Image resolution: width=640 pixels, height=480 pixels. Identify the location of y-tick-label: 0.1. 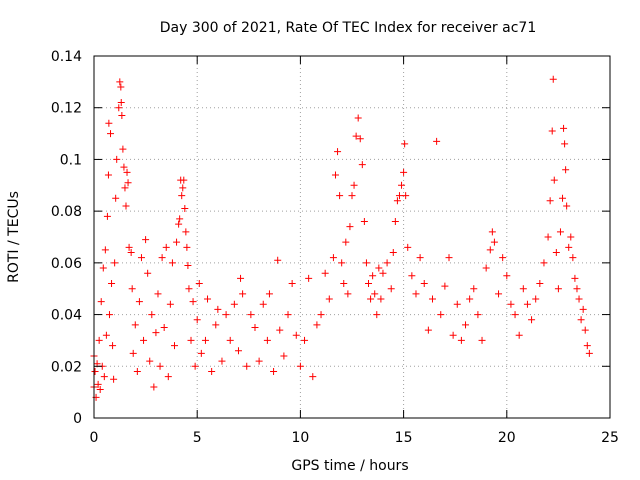
(71, 160).